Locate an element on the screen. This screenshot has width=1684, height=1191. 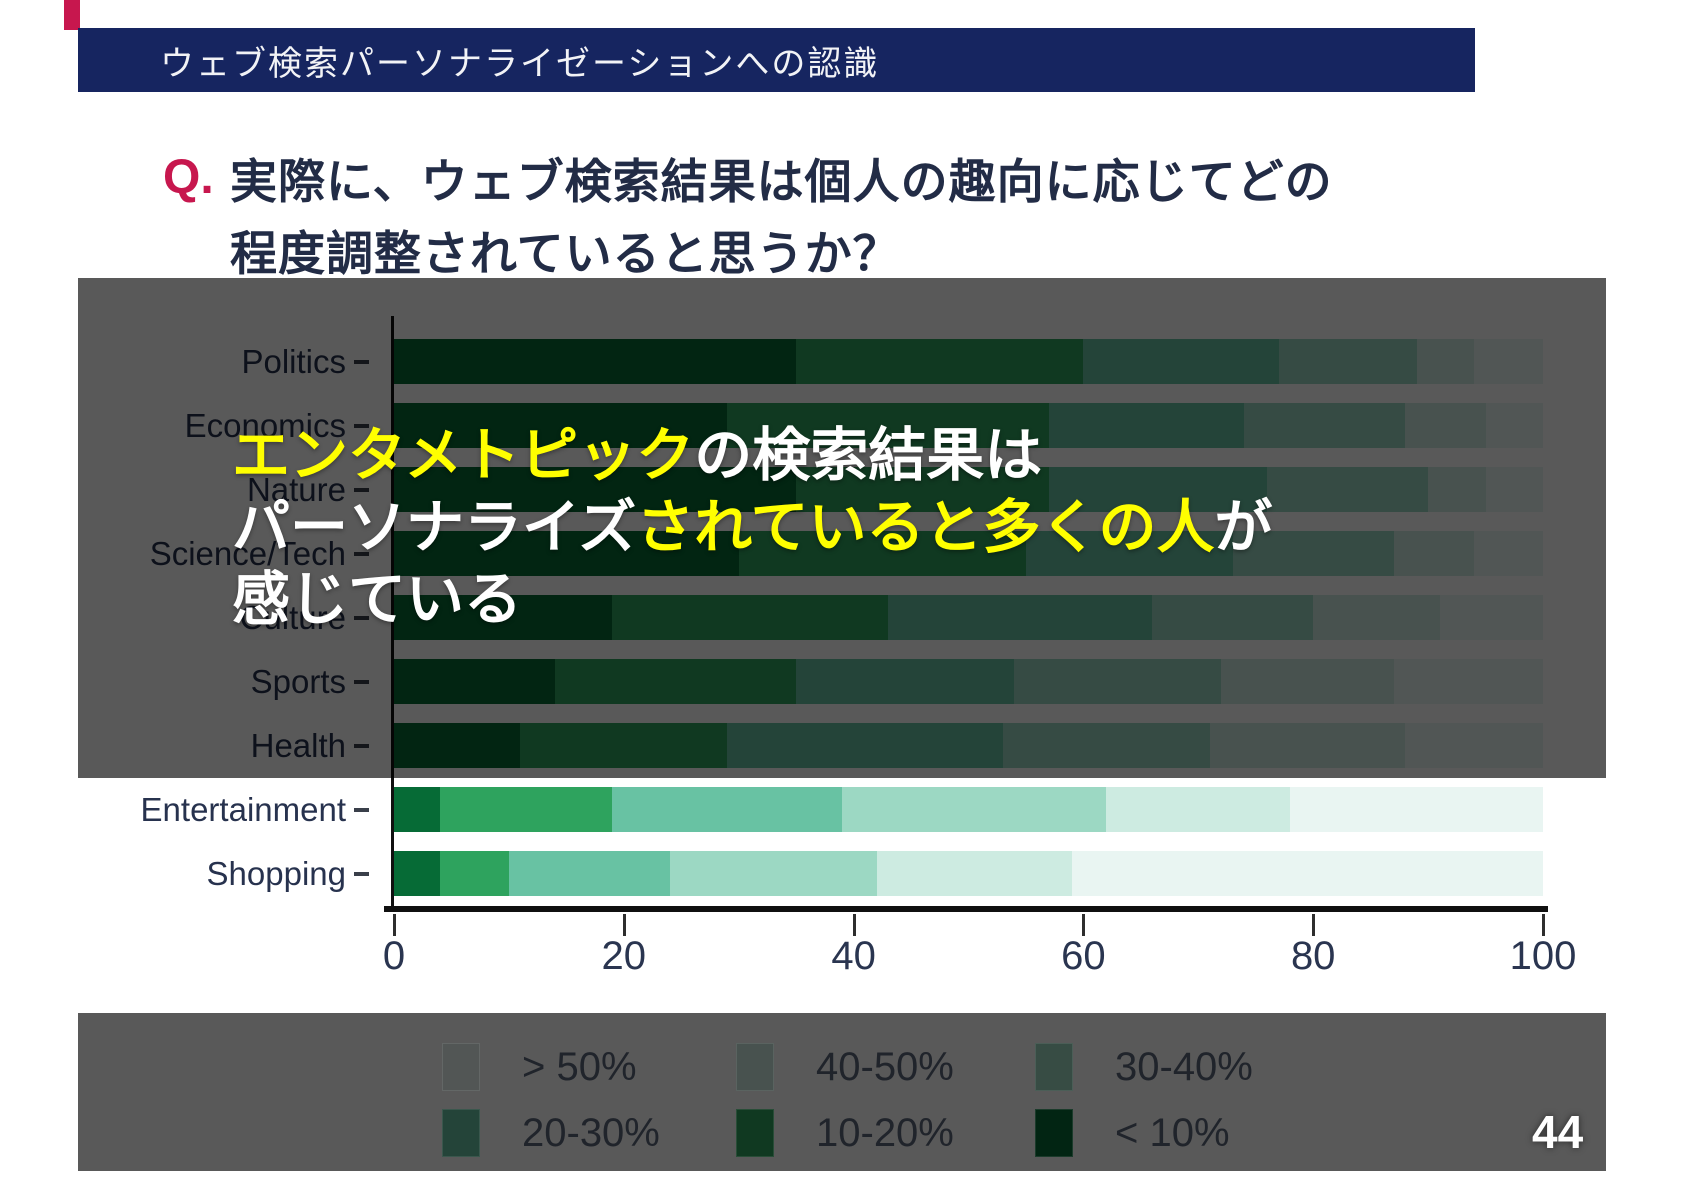
accent-mark is located at coordinates (72, 15).